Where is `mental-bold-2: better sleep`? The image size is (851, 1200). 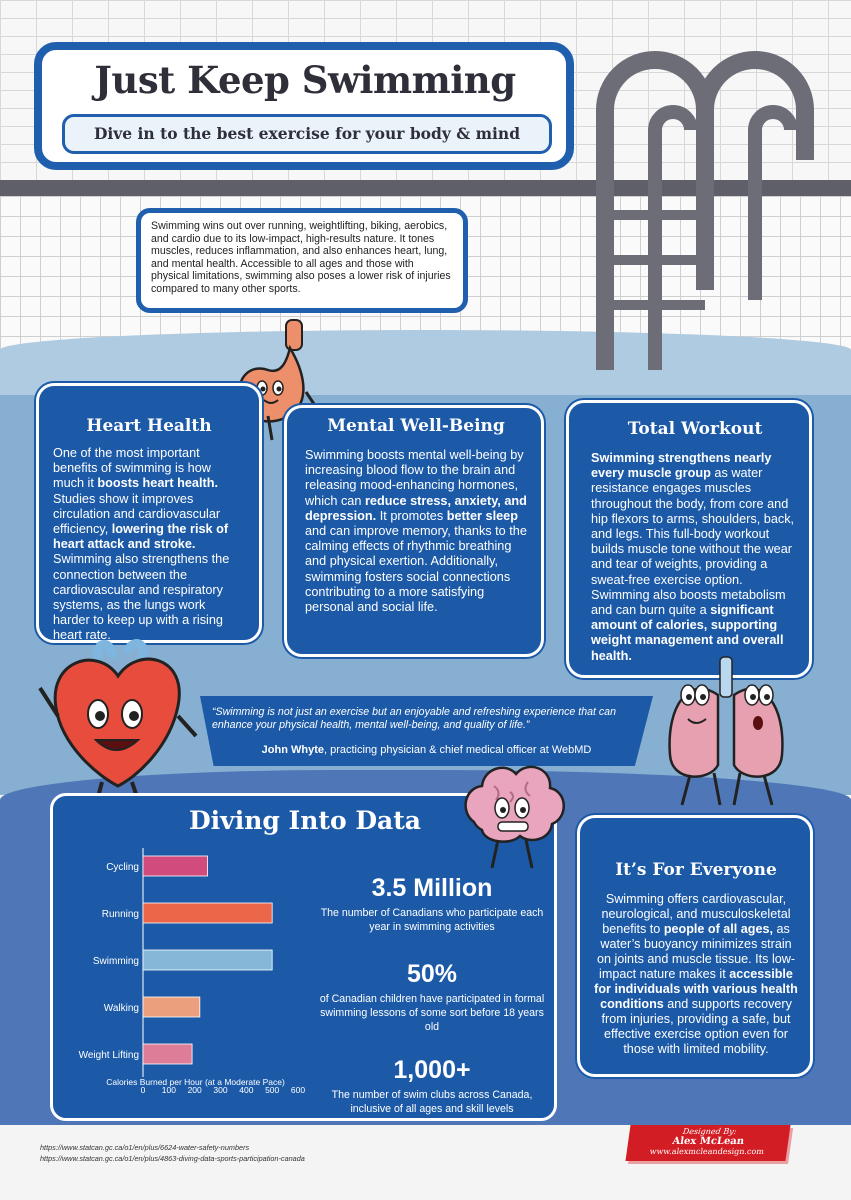 mental-bold-2: better sleep is located at coordinates (482, 515).